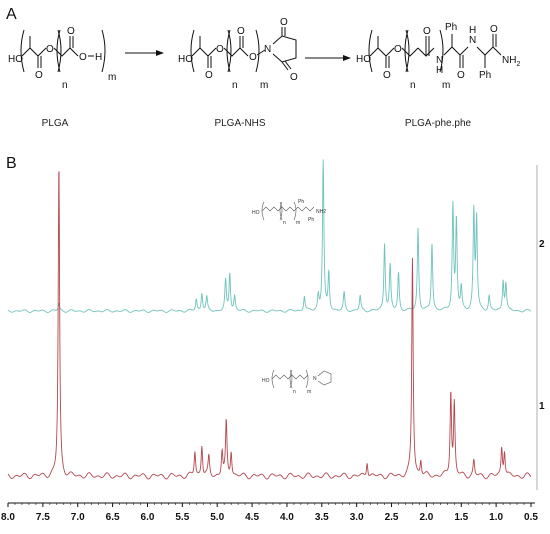 The height and width of the screenshot is (534, 550). What do you see at coordinates (11, 14) in the screenshot?
I see `panel-a-label: A` at bounding box center [11, 14].